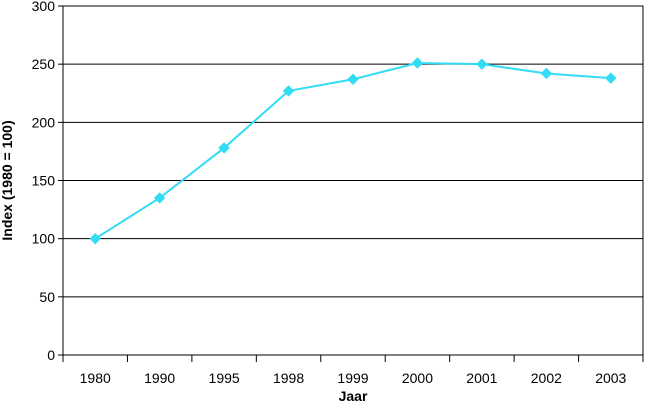 The height and width of the screenshot is (405, 646). I want to click on y-tick-label: 50, so click(47, 297).